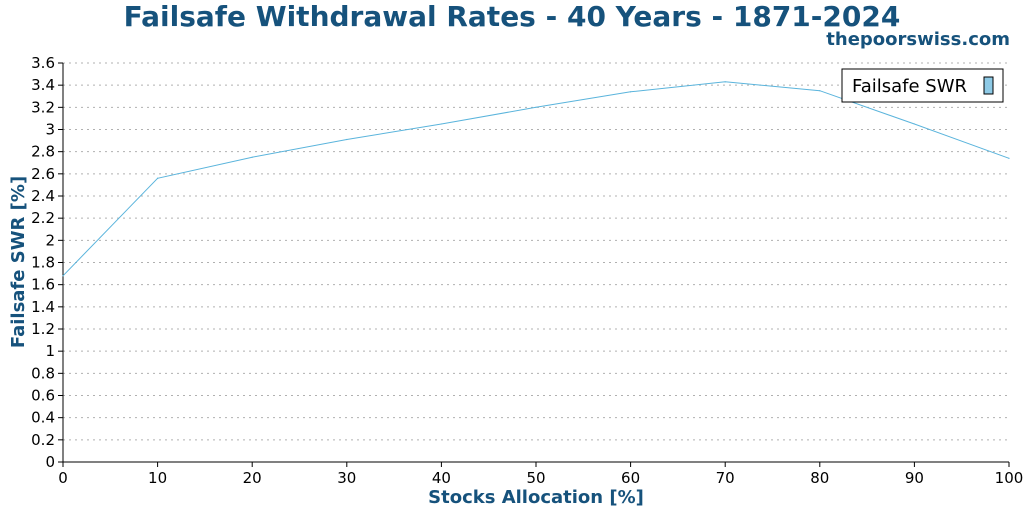 This screenshot has height=512, width=1024. Describe the element at coordinates (43, 196) in the screenshot. I see `y-tick-label: 2.4` at that location.